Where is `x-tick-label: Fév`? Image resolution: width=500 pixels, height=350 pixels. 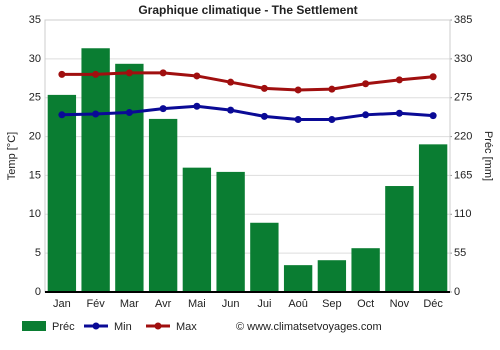 x-tick-label: Fév is located at coordinates (95, 304).